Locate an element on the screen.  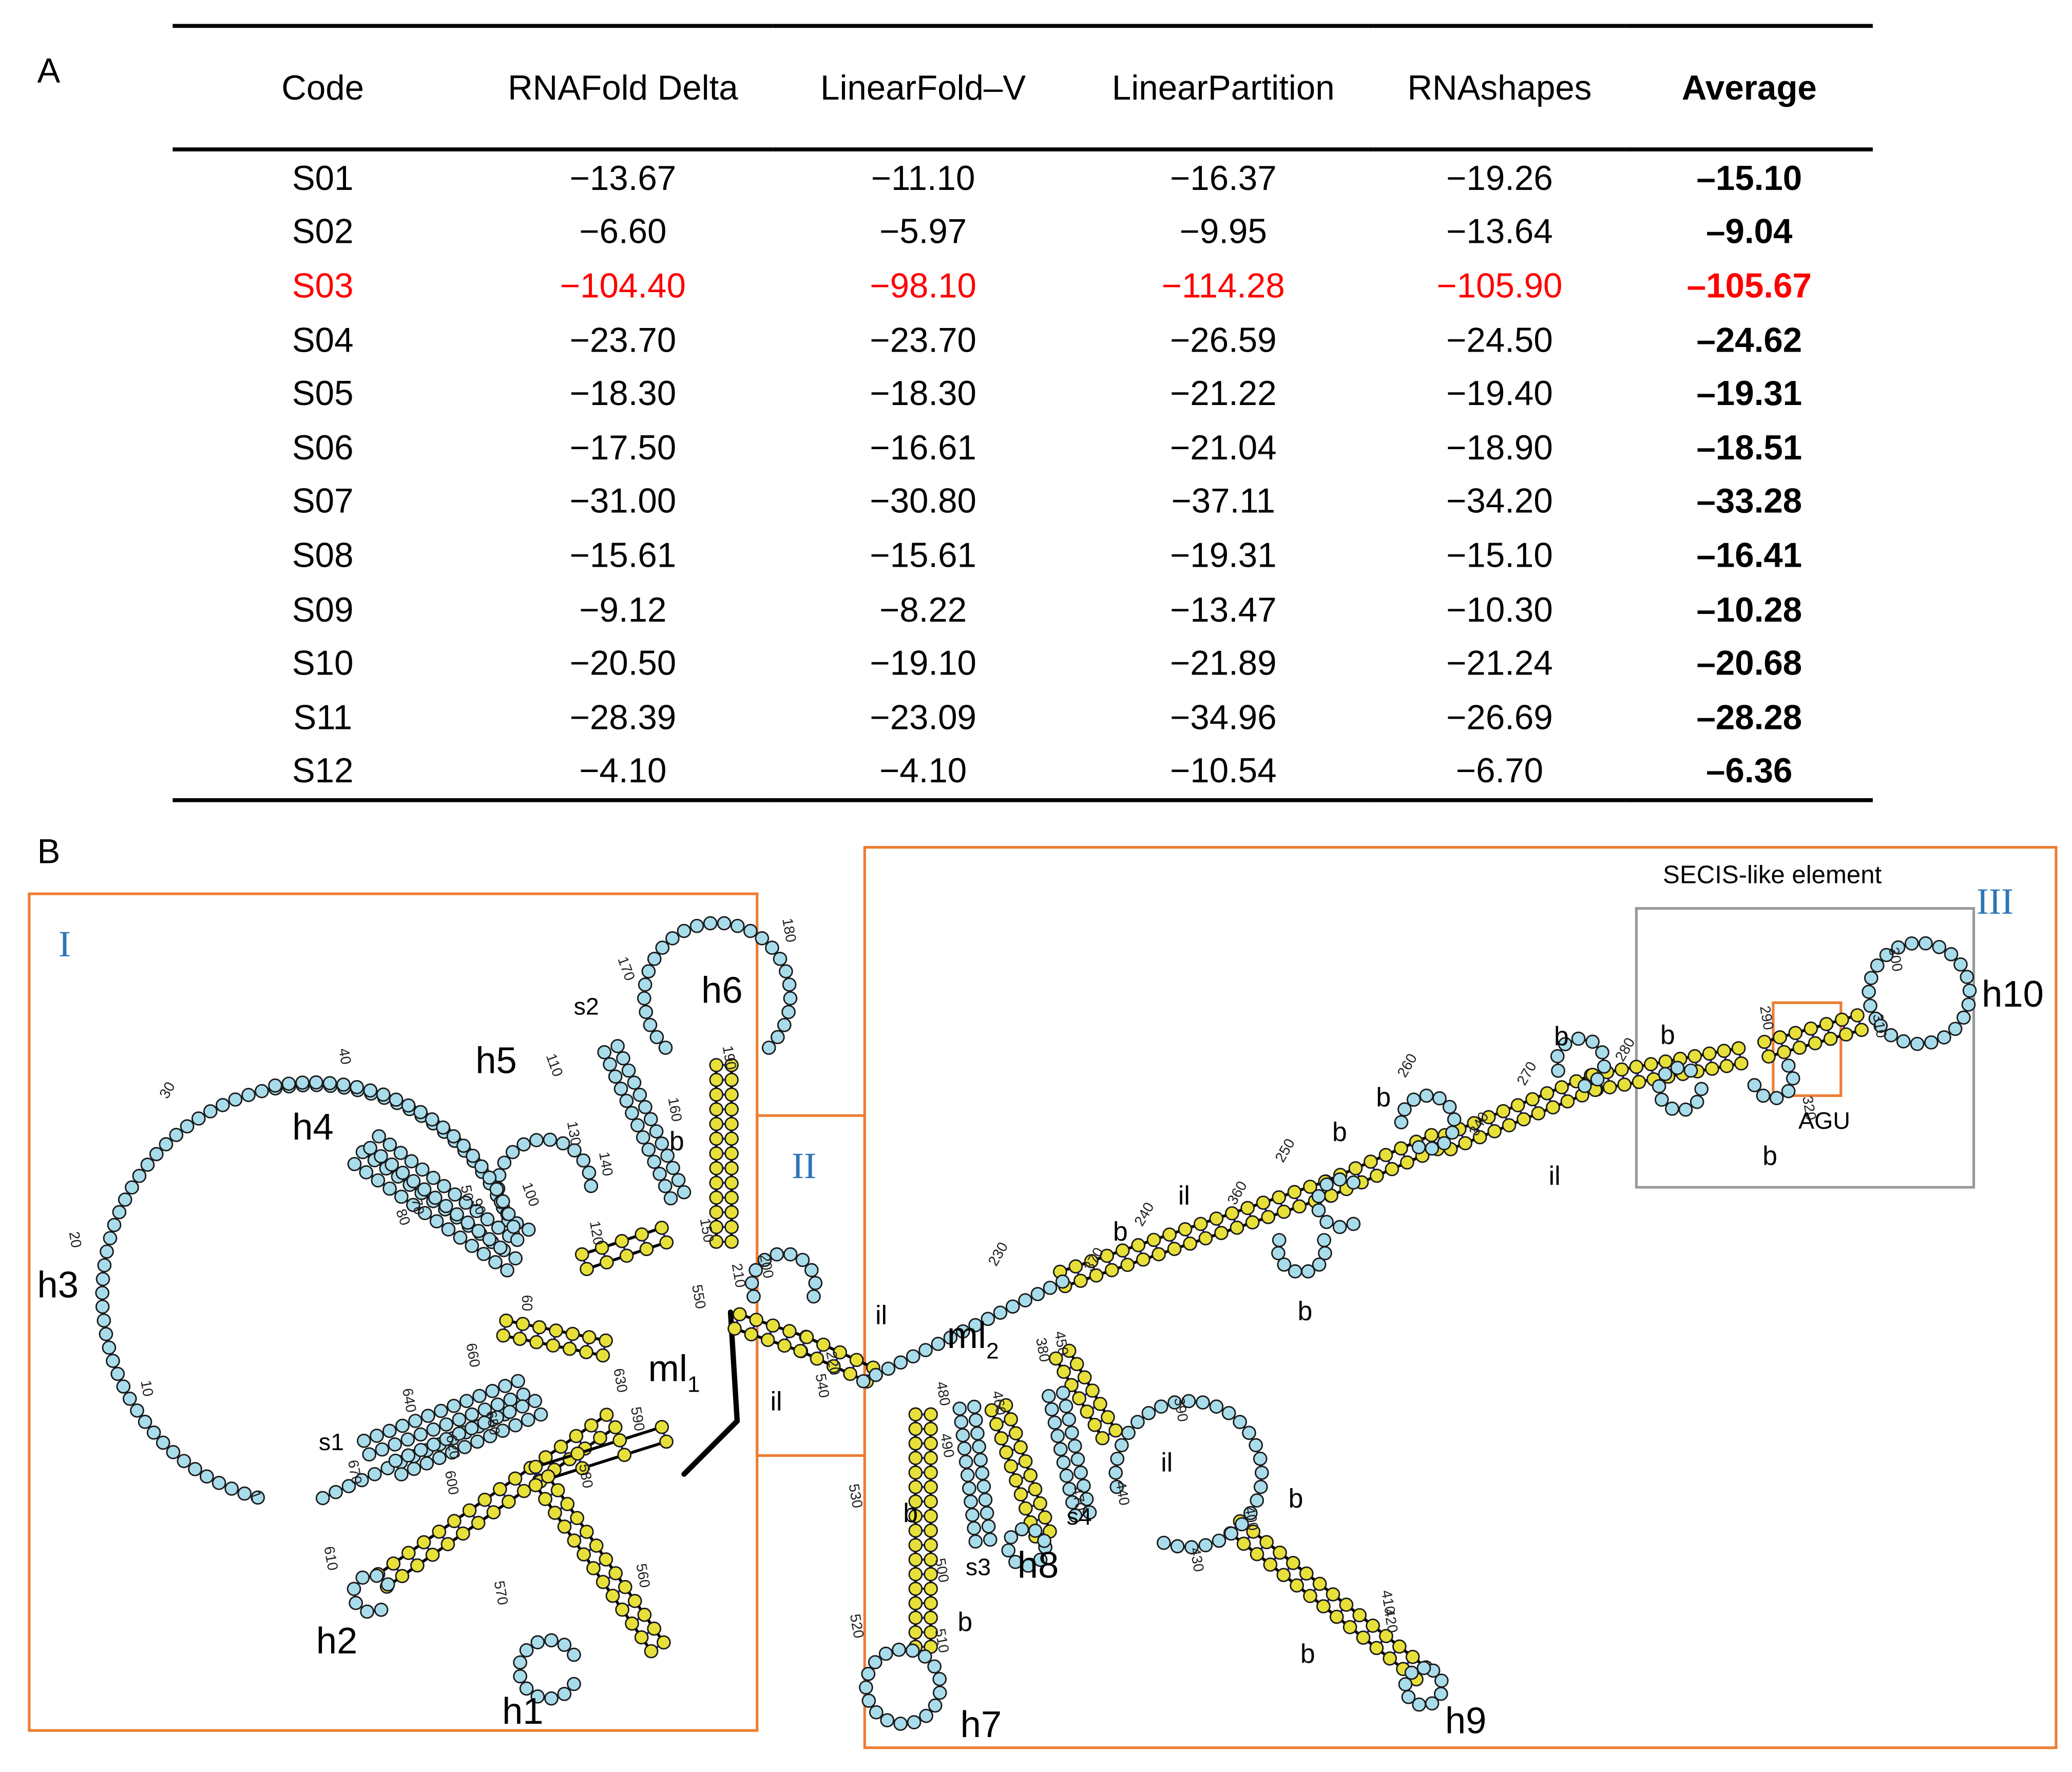
position-tick-490: 490 is located at coordinates (947, 1445).